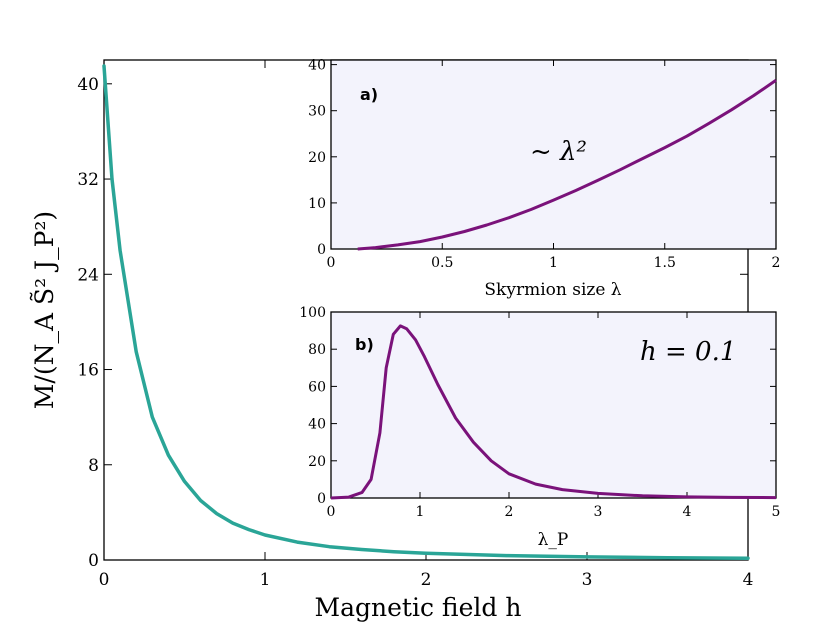 The image size is (830, 623). Describe the element at coordinates (442, 263) in the screenshot. I see `inset-a-xtick-label: 0.5` at that location.